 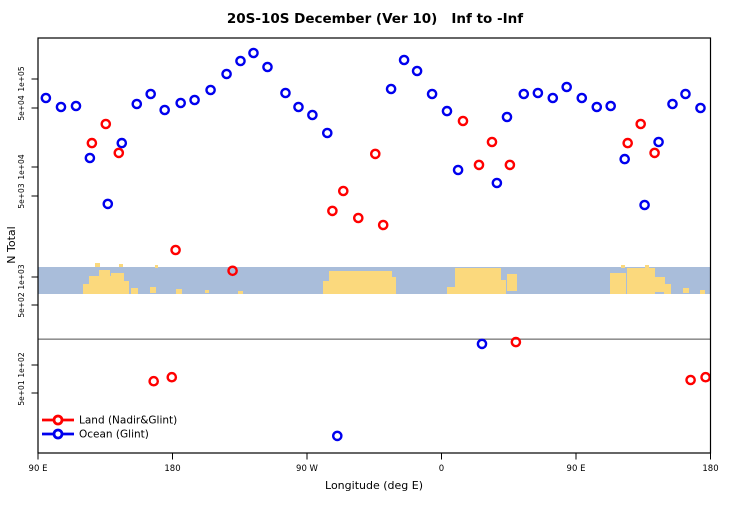 What do you see at coordinates (307, 469) in the screenshot?
I see `x-tick-label: 90 W` at bounding box center [307, 469].